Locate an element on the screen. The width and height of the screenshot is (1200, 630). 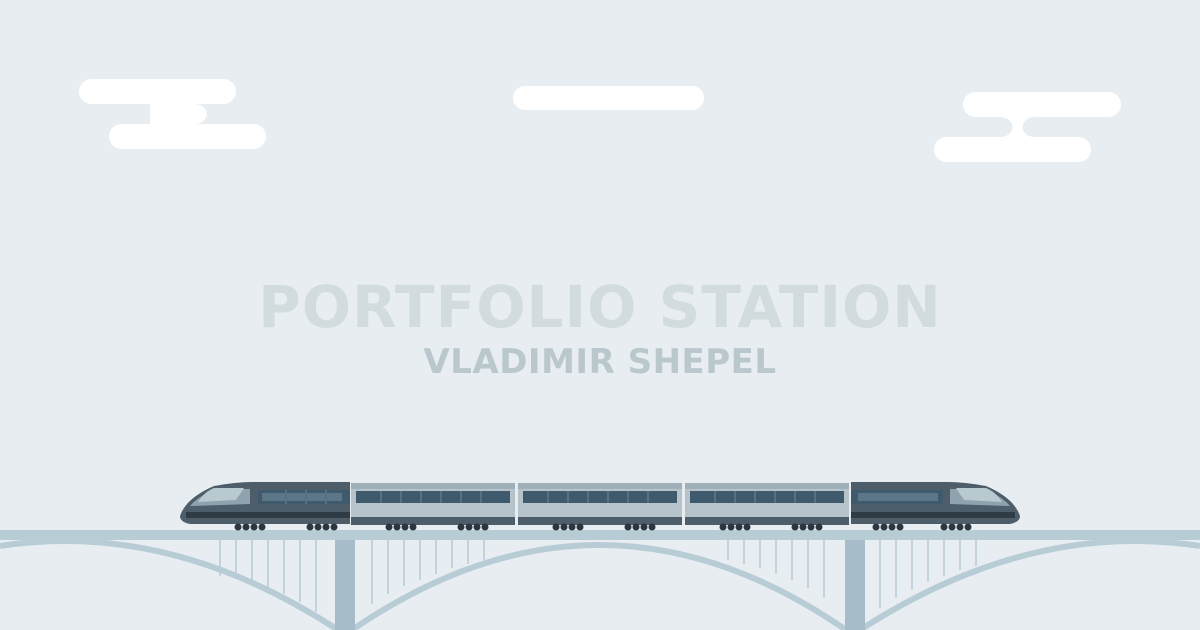
author-name: VLADIMIR SHEPEL is located at coordinates (600, 362).